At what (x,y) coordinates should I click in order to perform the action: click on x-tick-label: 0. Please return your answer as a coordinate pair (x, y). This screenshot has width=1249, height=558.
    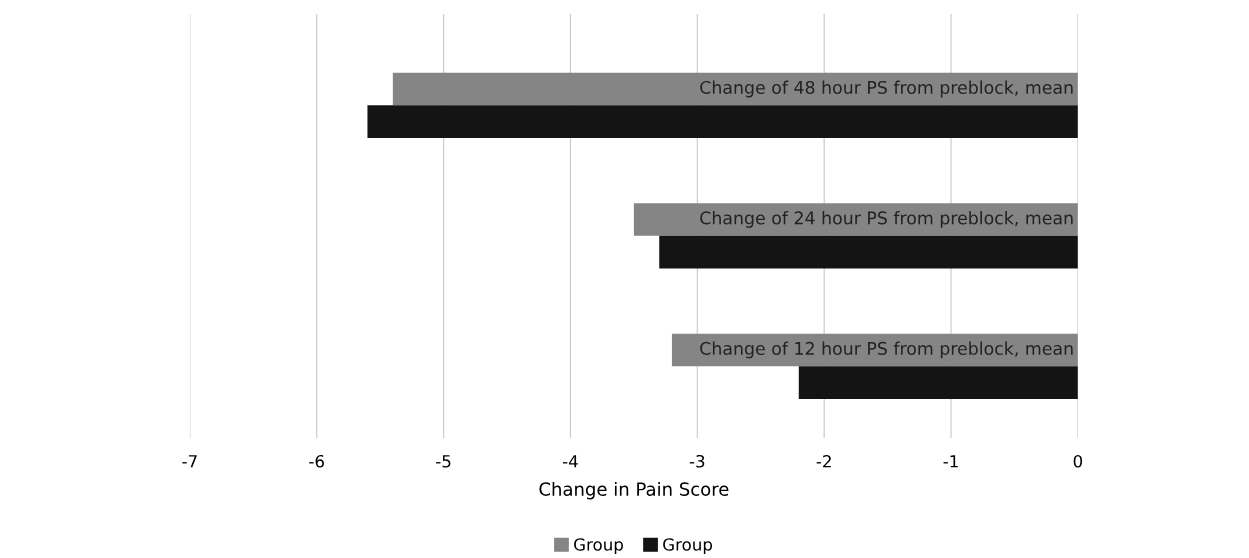
    Looking at the image, I should click on (1078, 461).